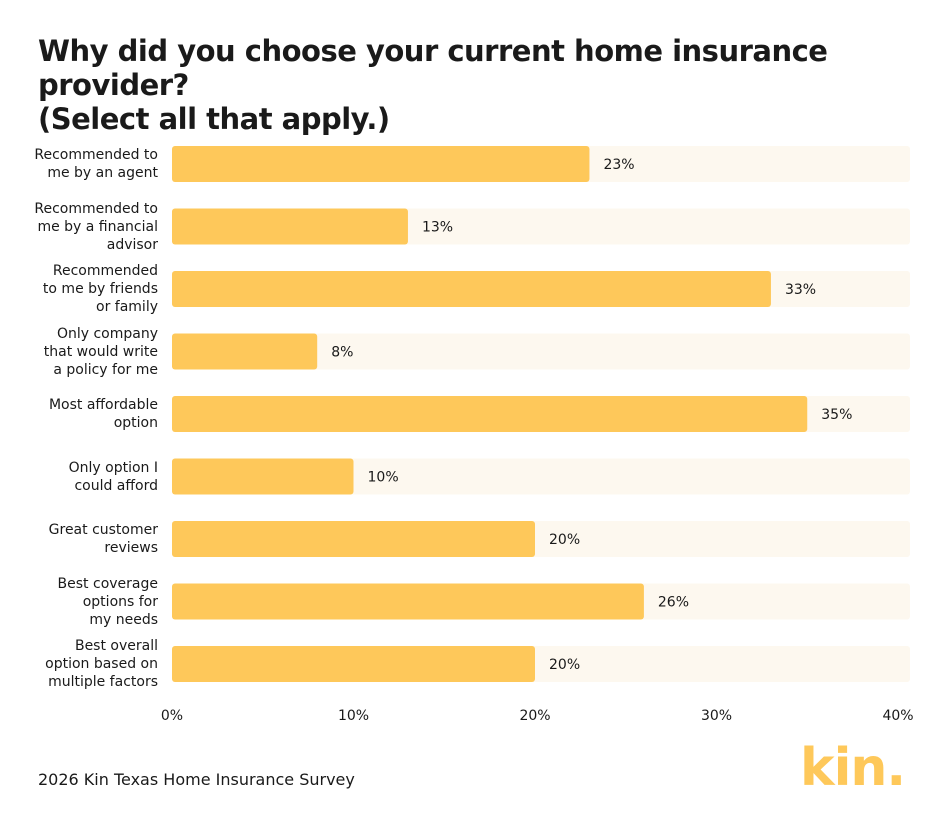 The height and width of the screenshot is (835, 932). I want to click on category-label: Most affordable option, so click(103, 414).